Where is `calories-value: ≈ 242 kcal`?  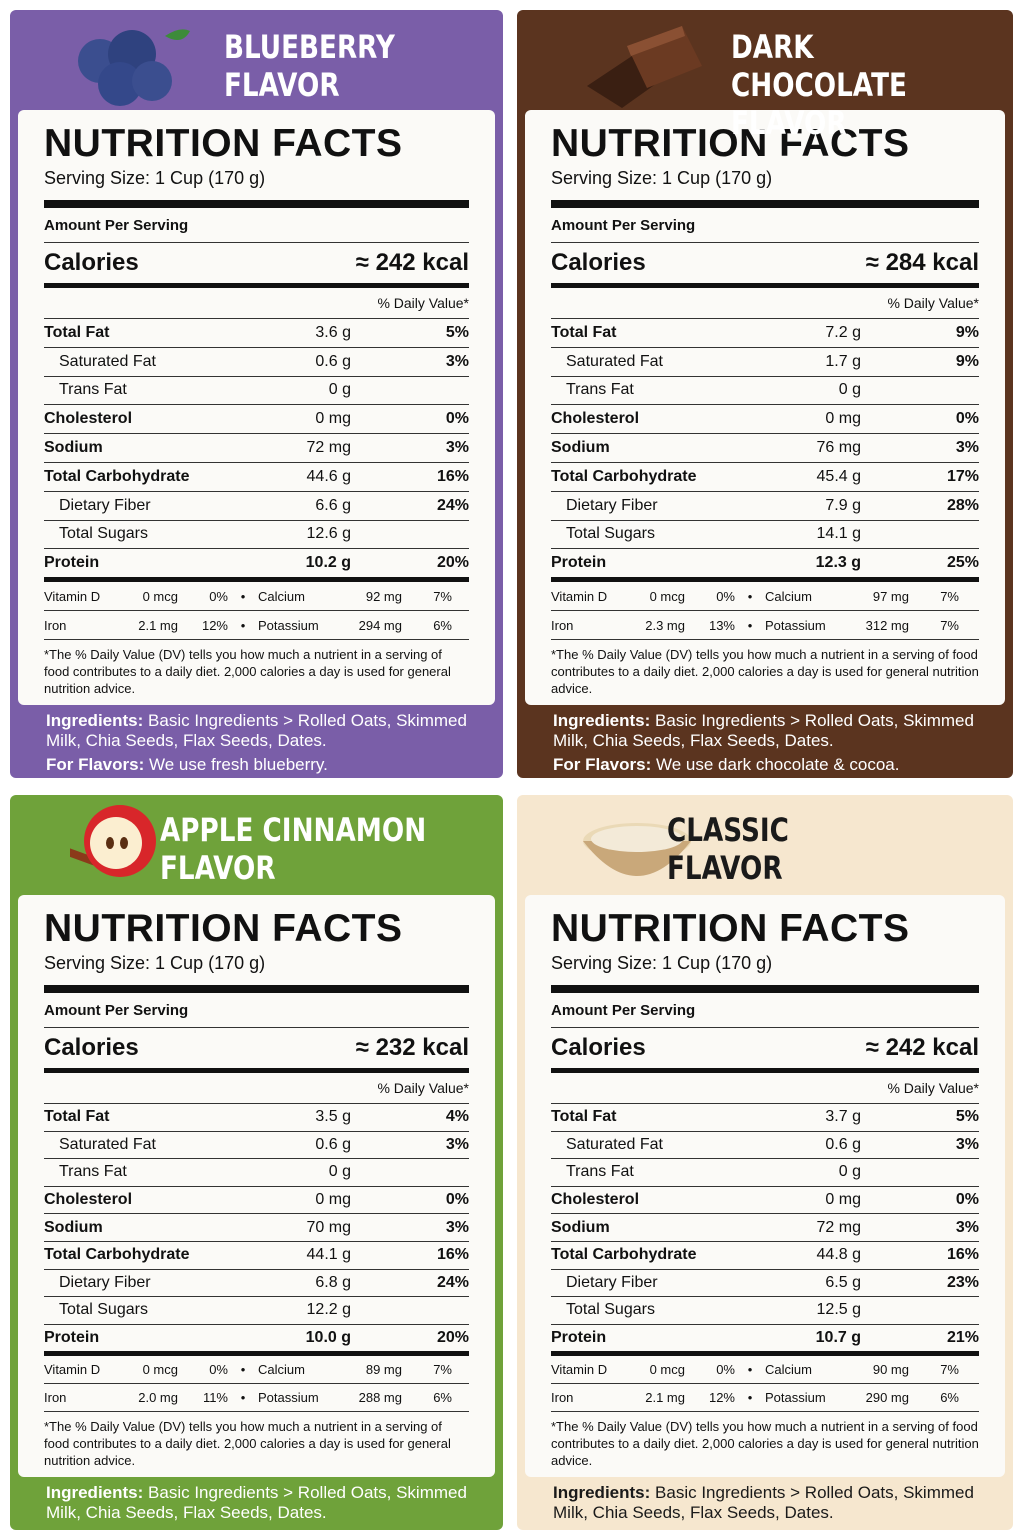 calories-value: ≈ 242 kcal is located at coordinates (922, 1047).